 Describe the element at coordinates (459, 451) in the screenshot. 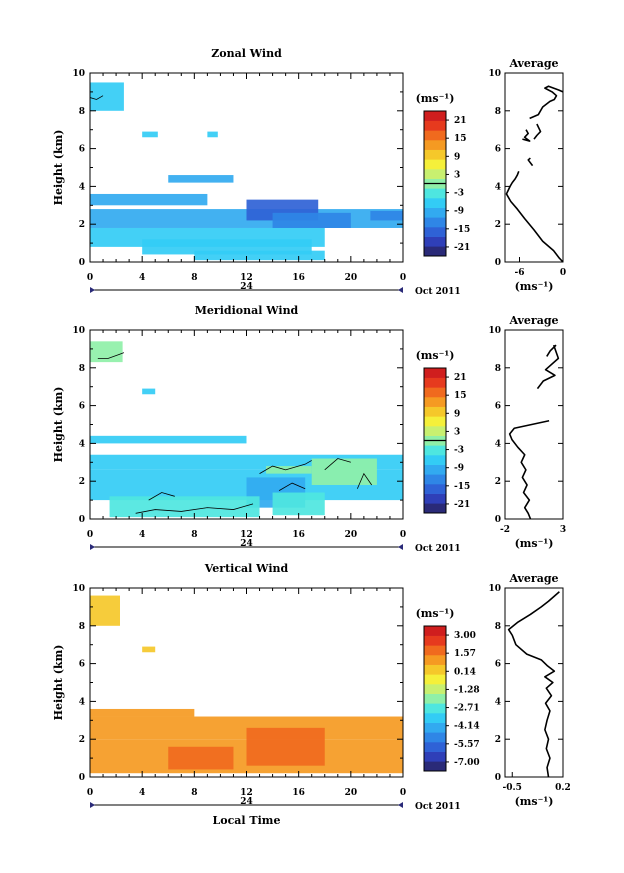

I see `colorbar-label: -3` at that location.